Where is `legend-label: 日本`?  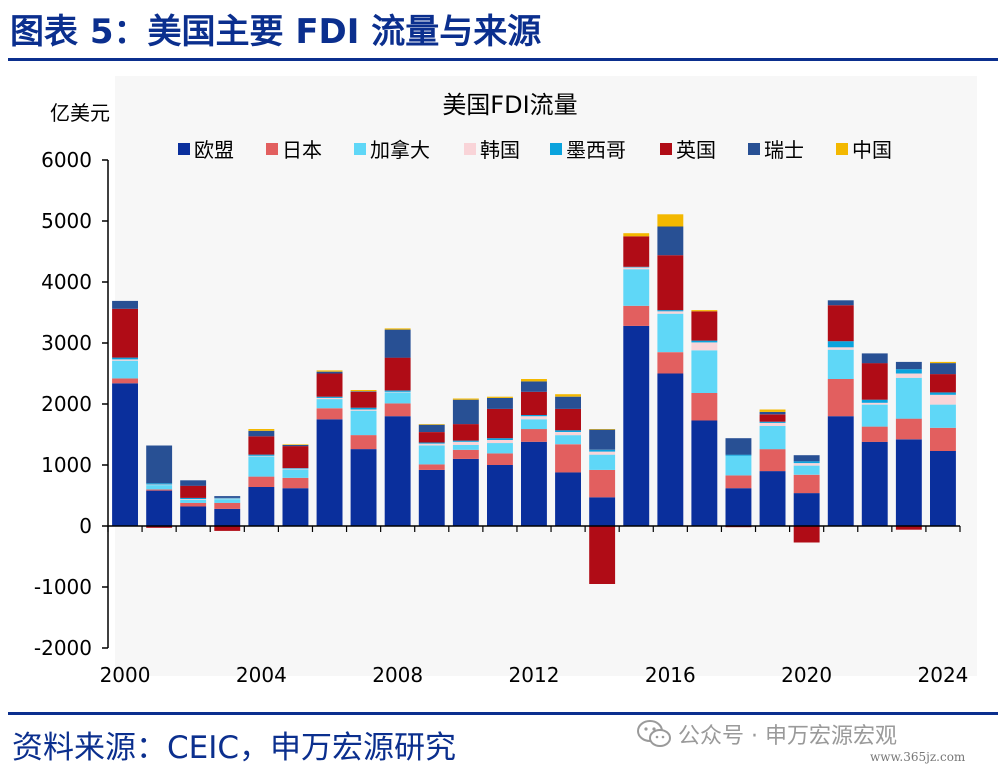
legend-label: 日本 is located at coordinates (302, 150).